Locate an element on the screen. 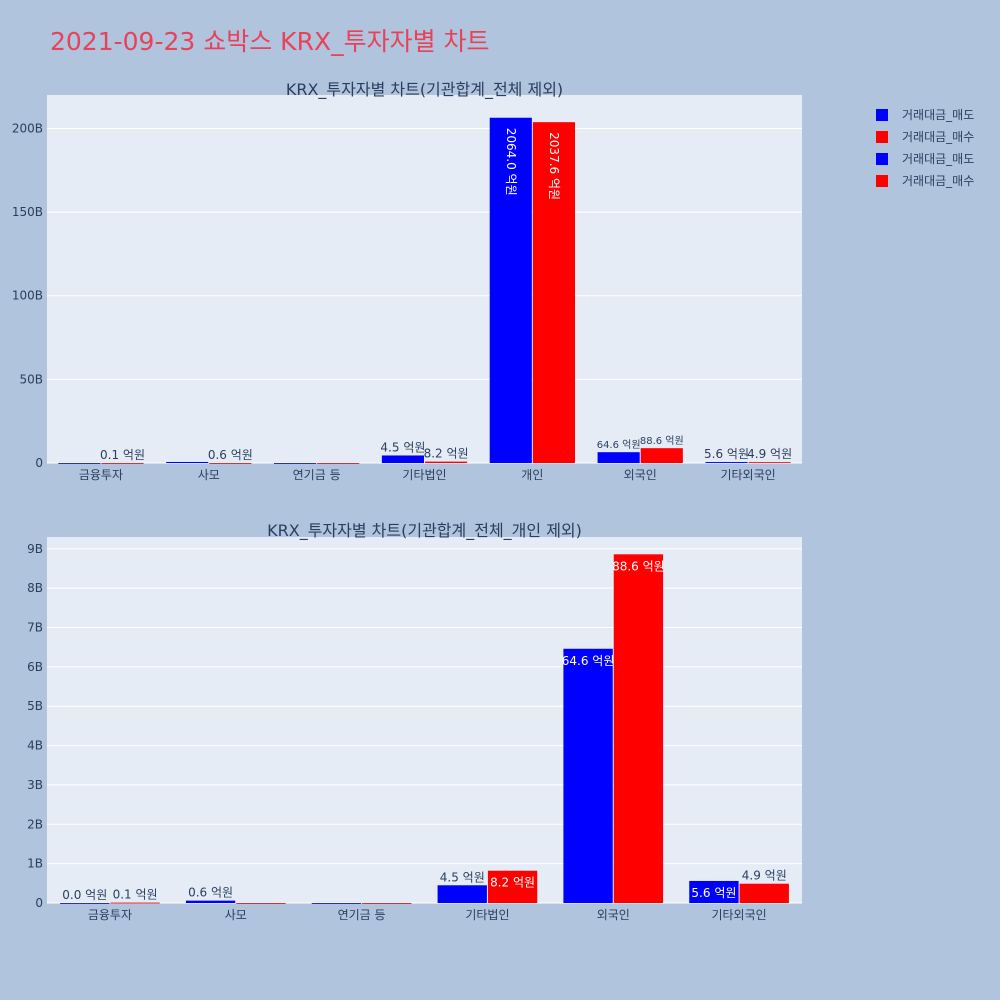 The height and width of the screenshot is (1000, 1000). bar-label: 2064.0 억원 is located at coordinates (511, 162).